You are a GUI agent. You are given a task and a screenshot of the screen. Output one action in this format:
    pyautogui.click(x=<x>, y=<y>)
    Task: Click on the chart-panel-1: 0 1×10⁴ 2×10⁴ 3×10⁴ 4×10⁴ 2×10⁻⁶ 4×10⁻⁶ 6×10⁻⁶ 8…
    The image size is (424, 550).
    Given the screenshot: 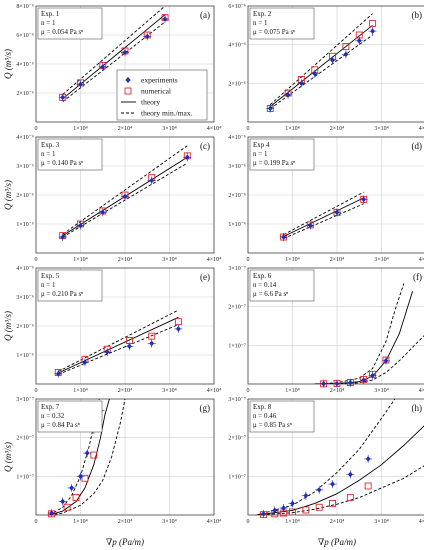 What is the action you would take?
    pyautogui.click(x=112, y=68)
    